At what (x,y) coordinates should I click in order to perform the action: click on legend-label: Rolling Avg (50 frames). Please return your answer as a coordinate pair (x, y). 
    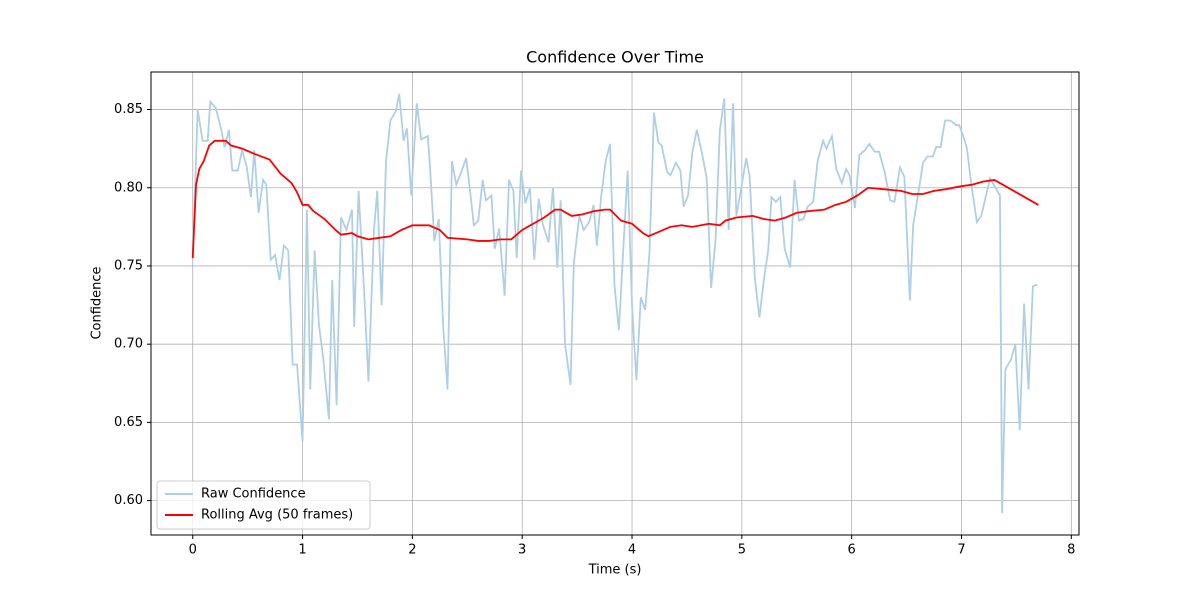
    Looking at the image, I should click on (277, 515).